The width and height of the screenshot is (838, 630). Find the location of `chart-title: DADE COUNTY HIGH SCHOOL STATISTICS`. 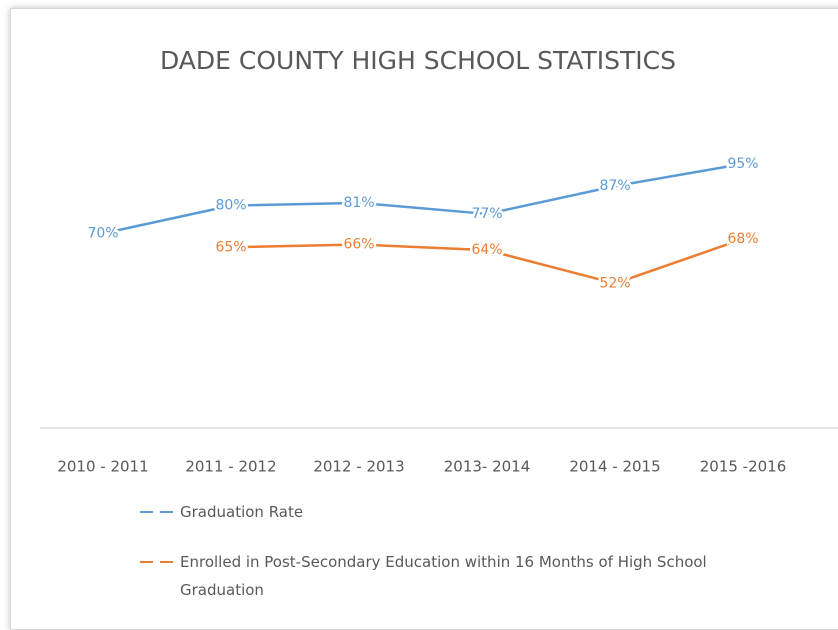

chart-title: DADE COUNTY HIGH SCHOOL STATISTICS is located at coordinates (418, 60).